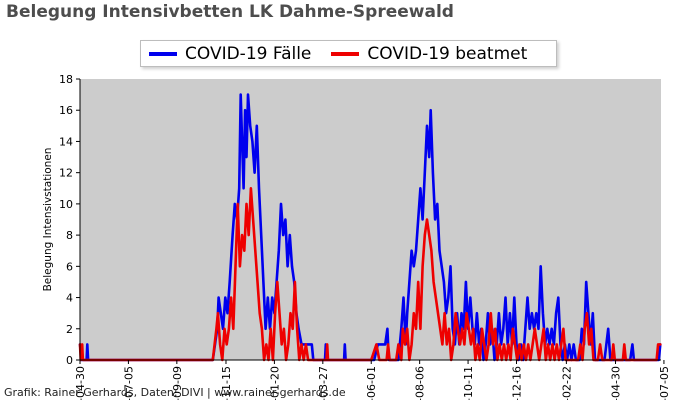  What do you see at coordinates (66, 141) in the screenshot?
I see `y-tick-label: 14` at bounding box center [66, 141].